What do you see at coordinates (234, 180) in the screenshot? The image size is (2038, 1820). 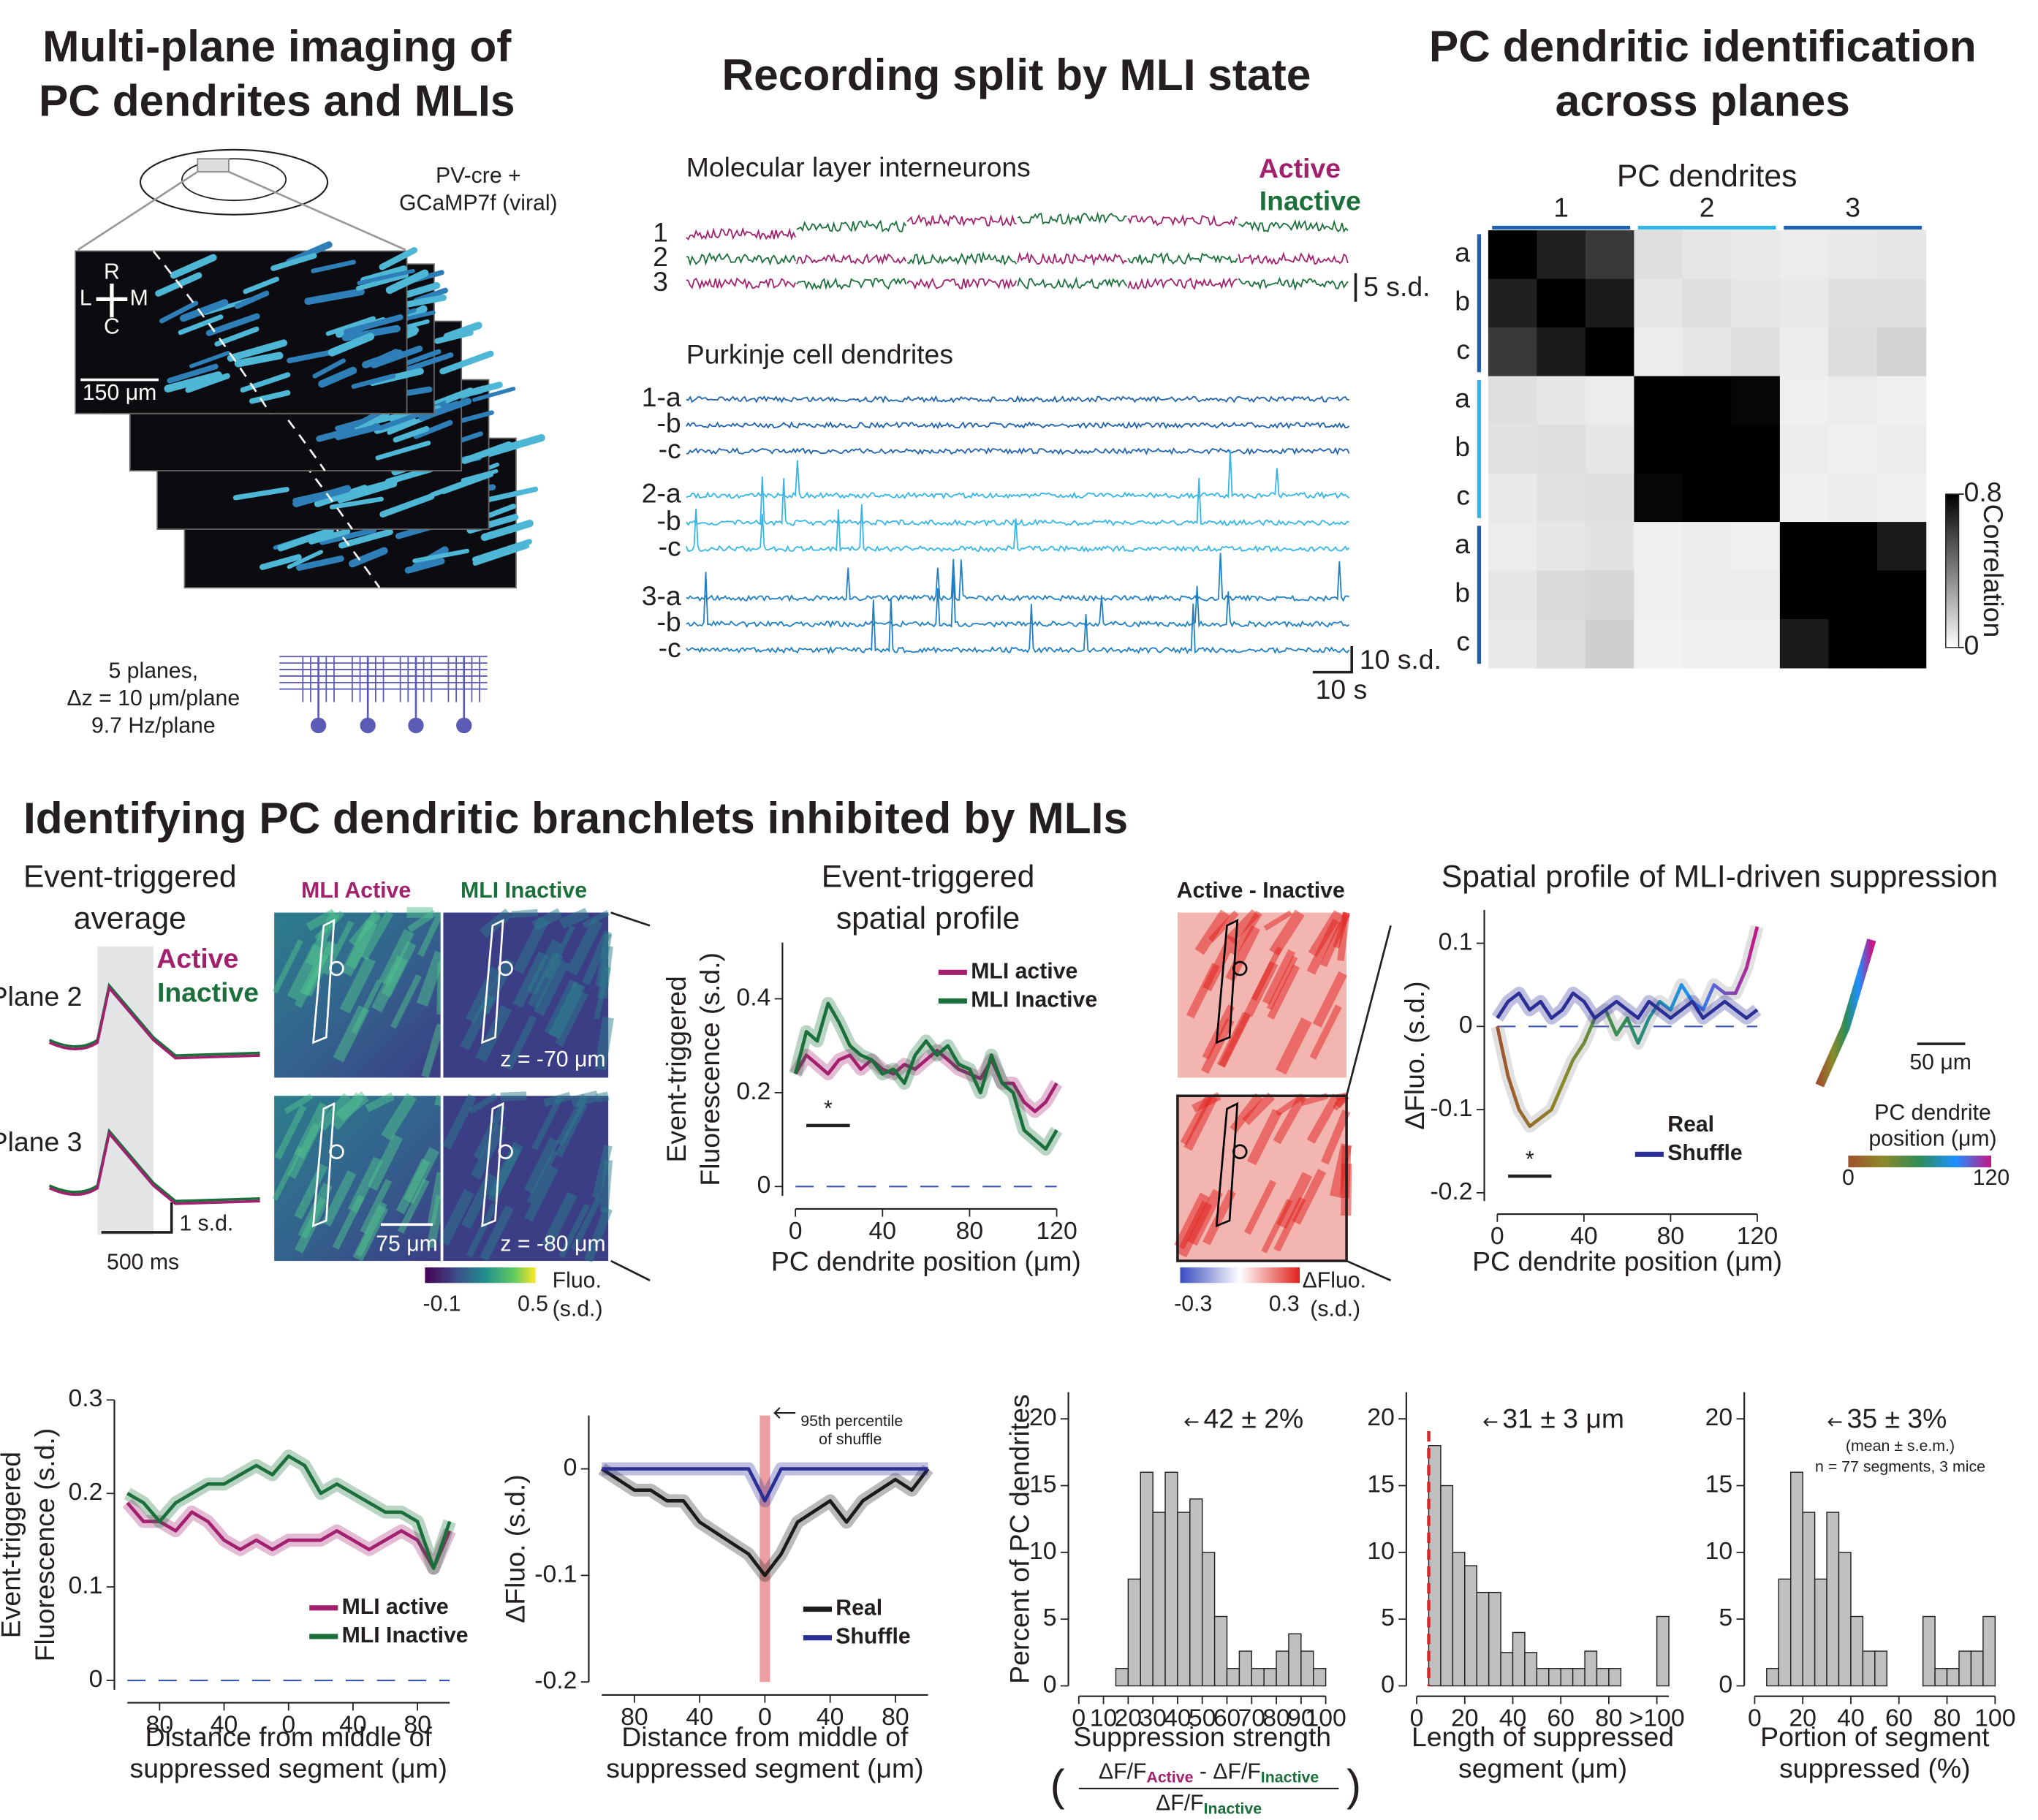 I see `brain-outline` at bounding box center [234, 180].